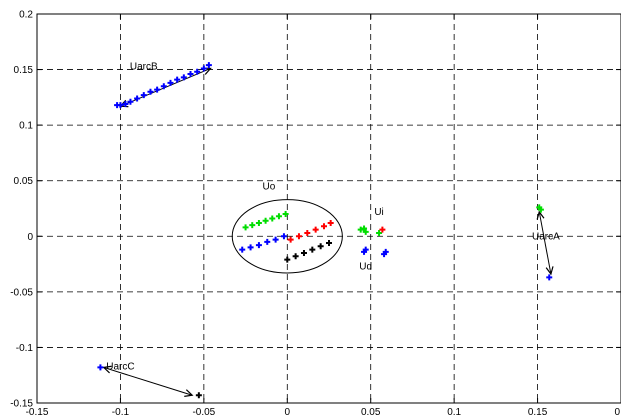  I want to click on ellipse-layer, so click(287, 236).